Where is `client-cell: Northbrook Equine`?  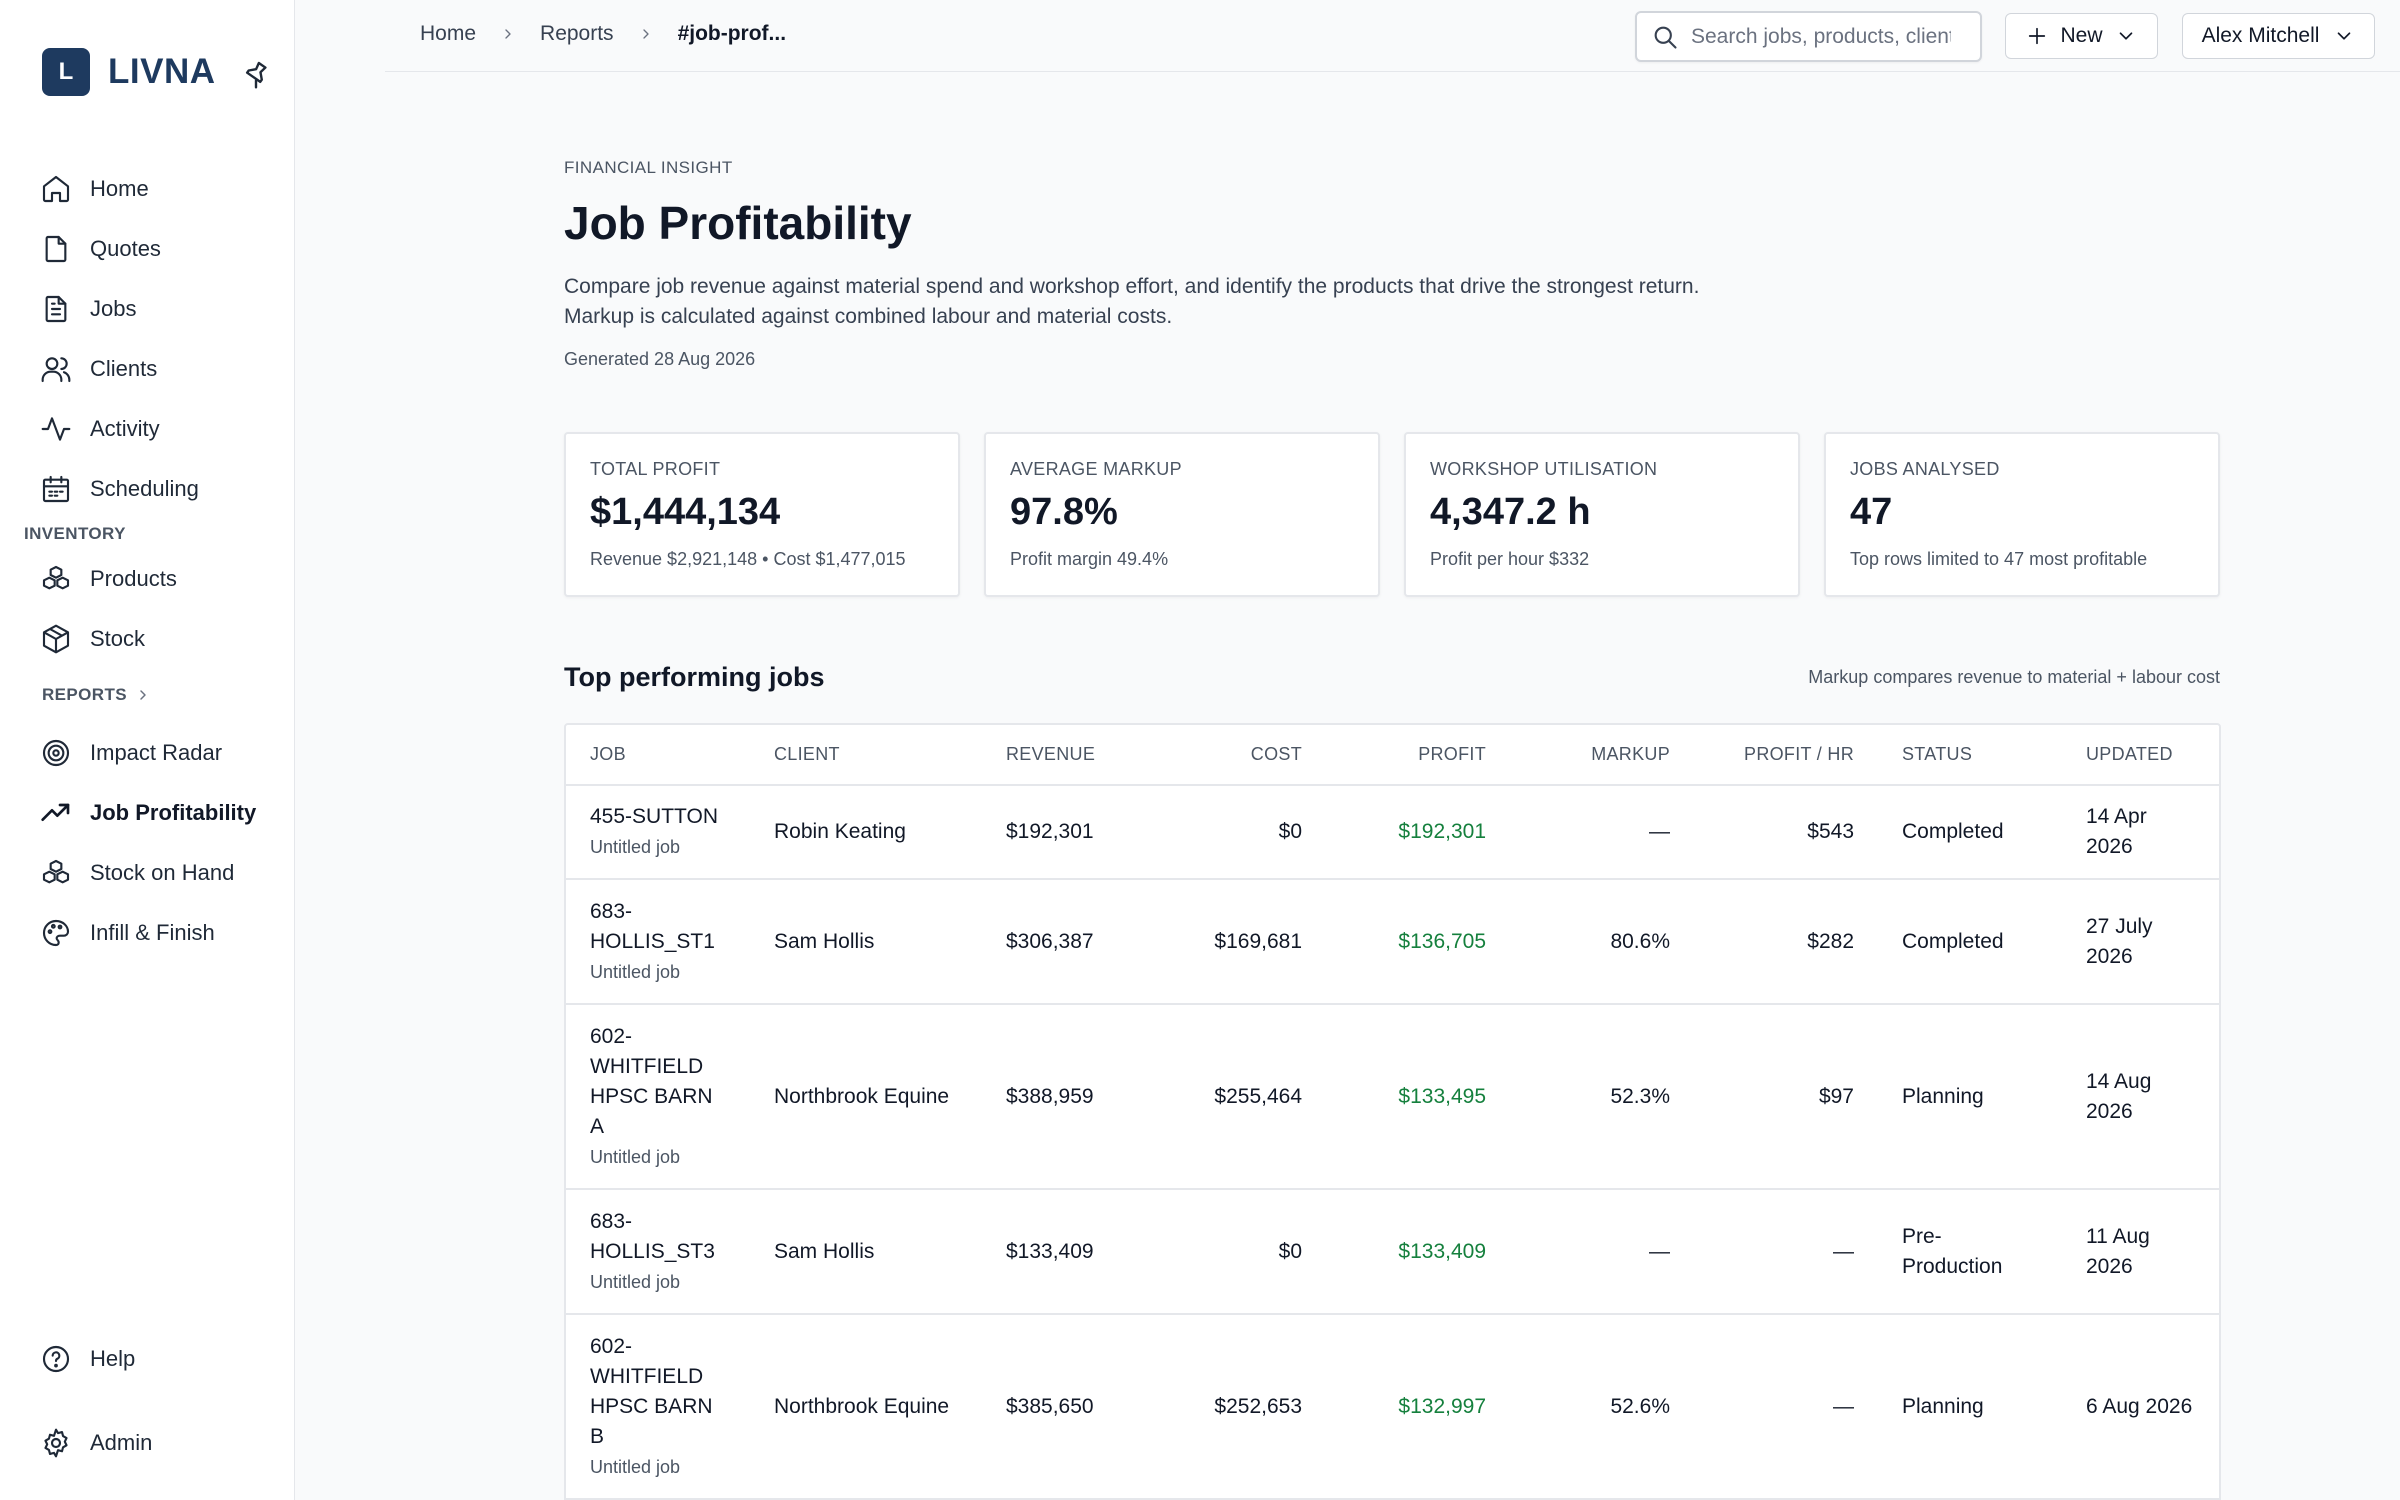
client-cell: Northbrook Equine is located at coordinates (866, 1097).